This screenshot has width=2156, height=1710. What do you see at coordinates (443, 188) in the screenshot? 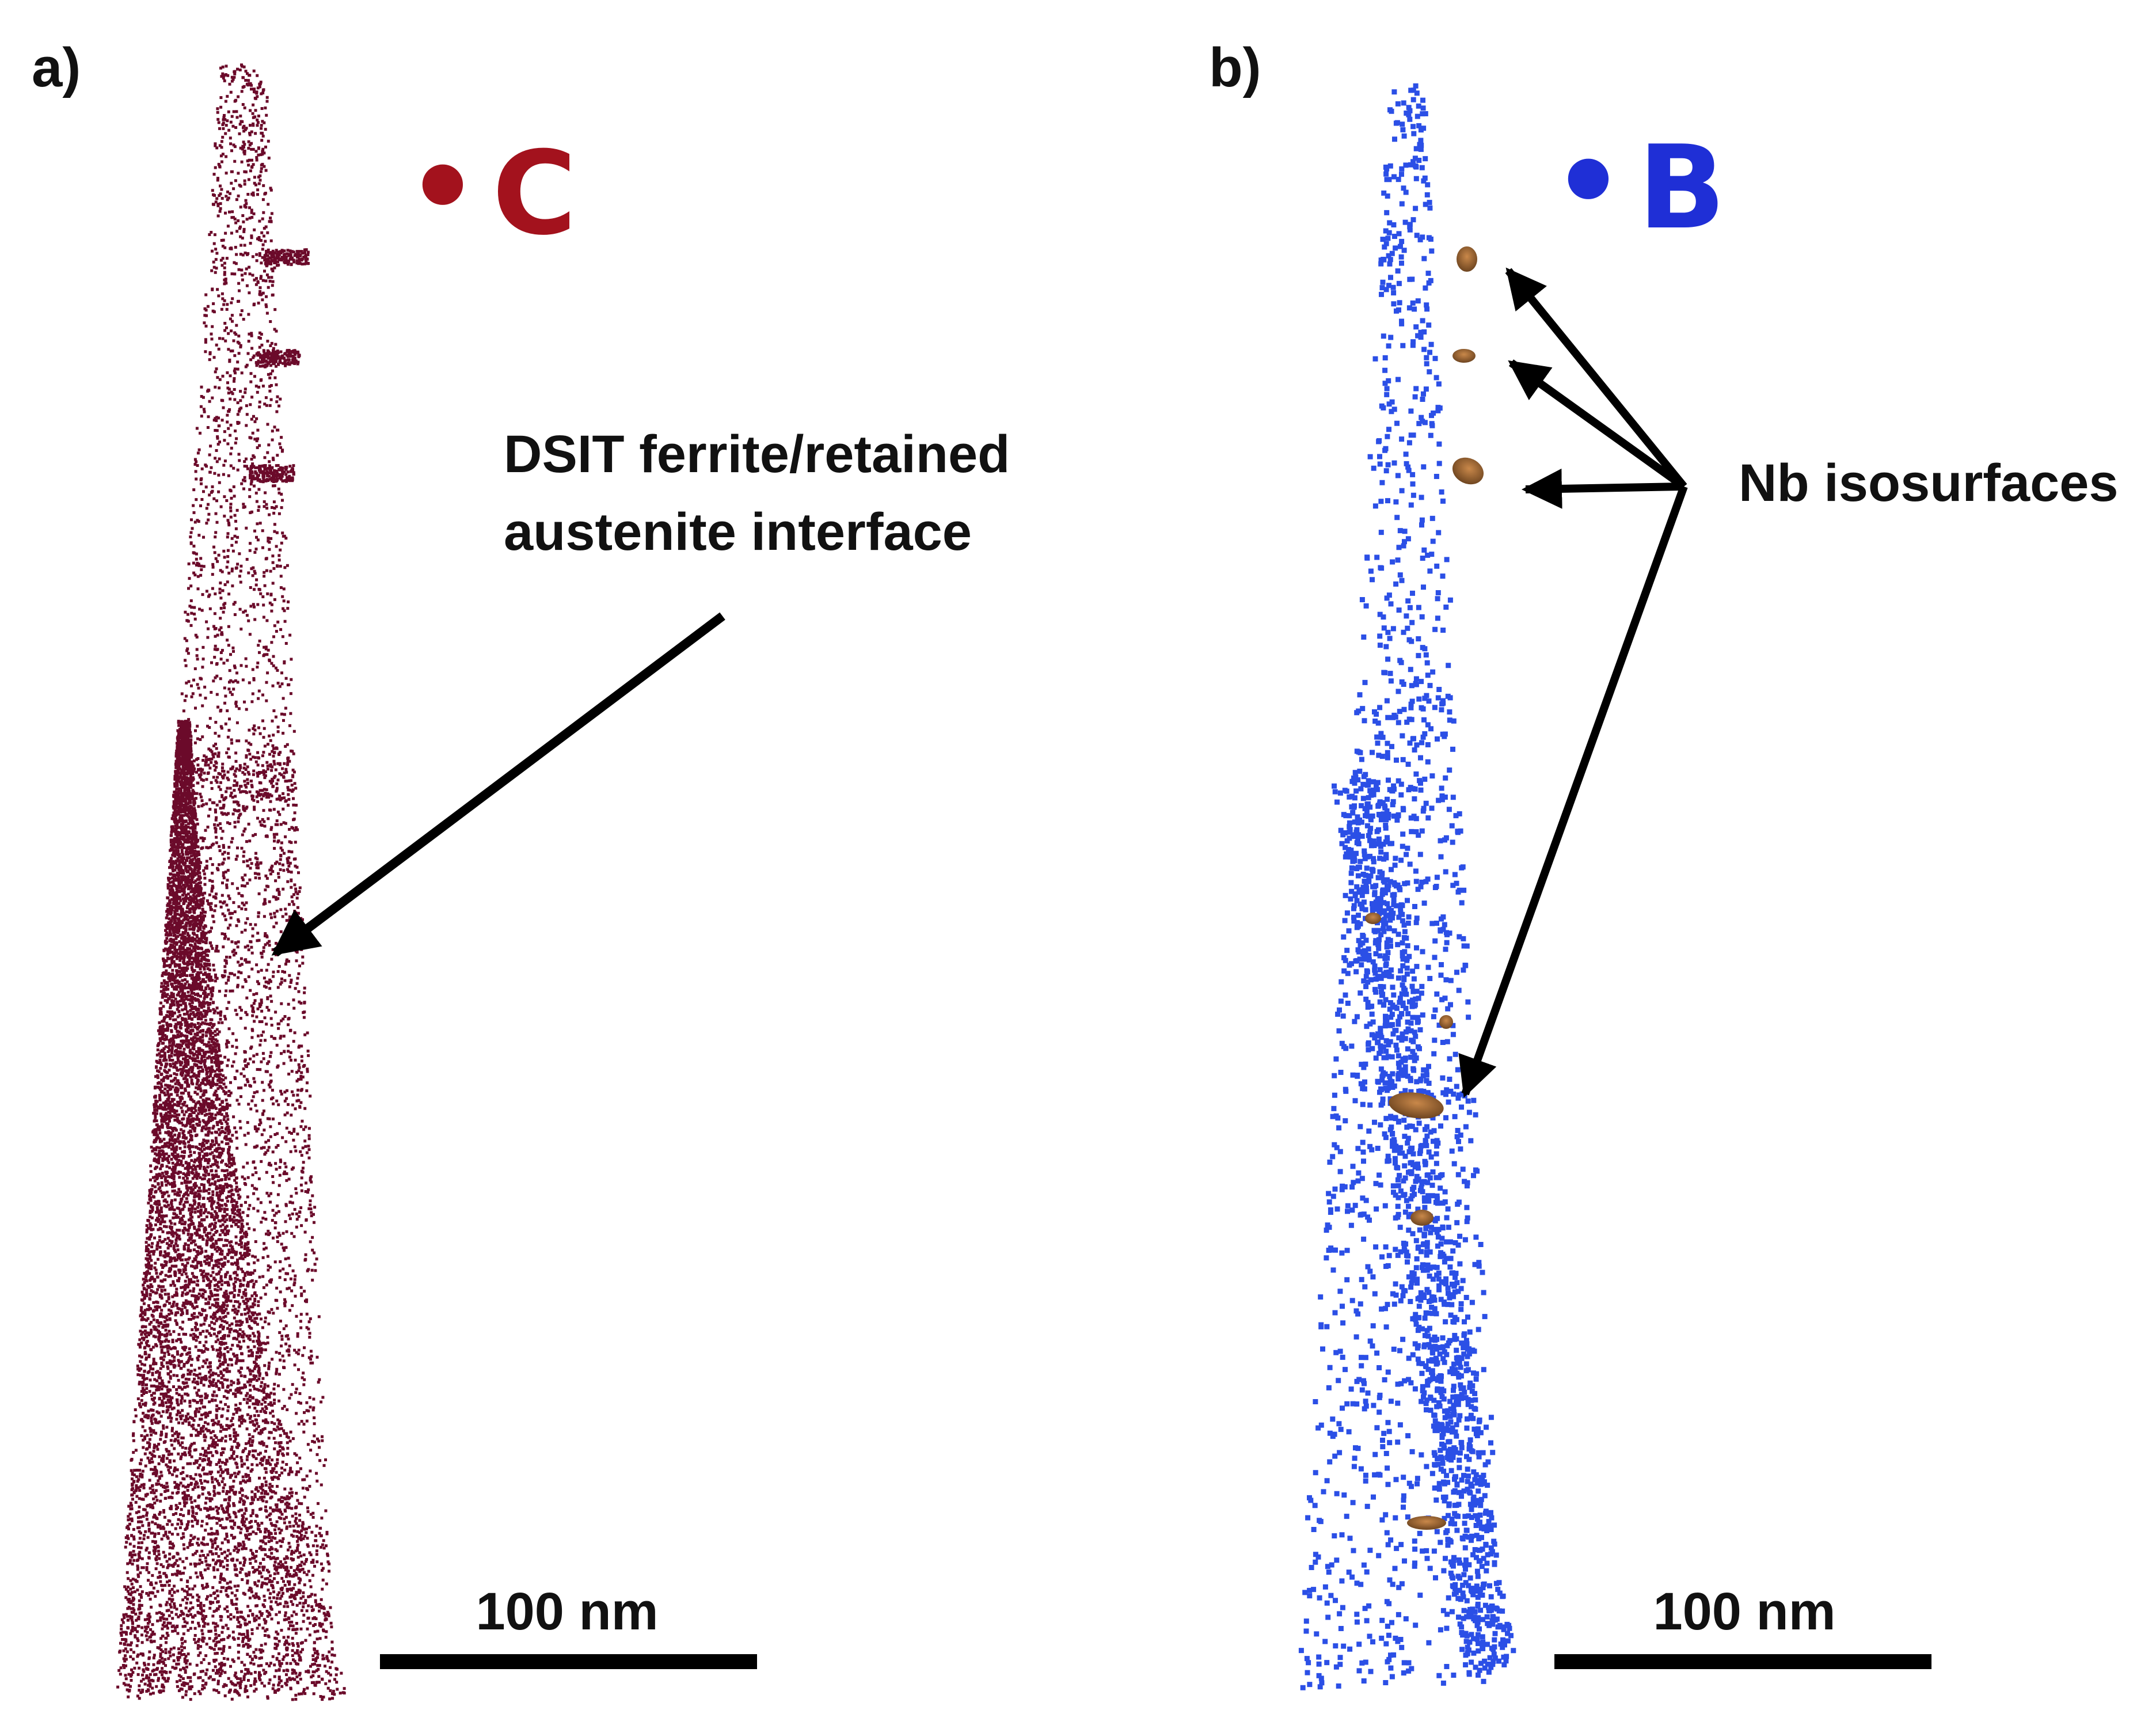
I see `carbon-legend-symbol: •` at bounding box center [443, 188].